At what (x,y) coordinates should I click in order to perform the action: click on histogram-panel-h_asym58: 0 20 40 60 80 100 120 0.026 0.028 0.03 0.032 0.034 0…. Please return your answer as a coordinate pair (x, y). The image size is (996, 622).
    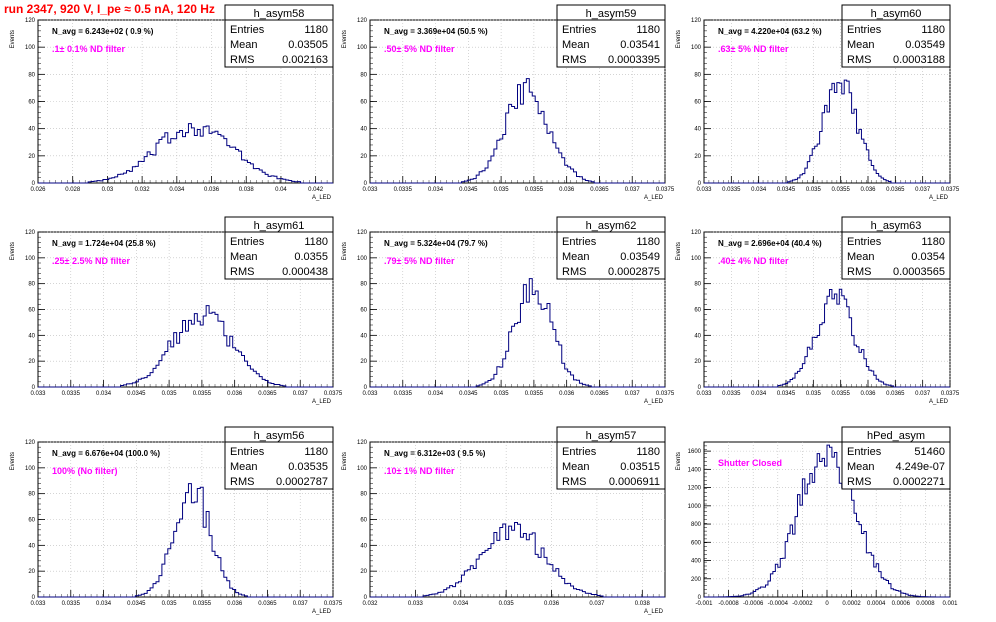
    Looking at the image, I should click on (172, 102).